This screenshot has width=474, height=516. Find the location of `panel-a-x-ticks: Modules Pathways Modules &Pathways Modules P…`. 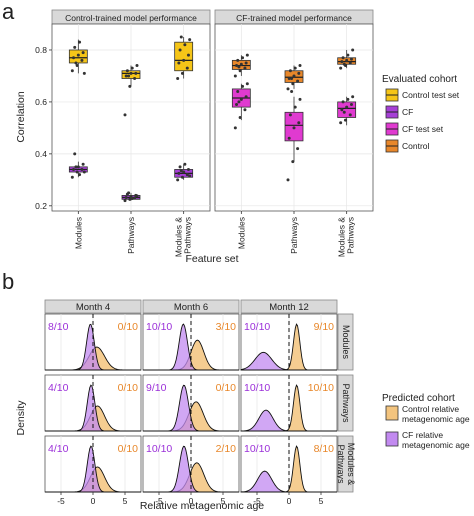

panel-a-x-ticks: Modules Pathways Modules &Pathways Modules P… is located at coordinates (214, 234).